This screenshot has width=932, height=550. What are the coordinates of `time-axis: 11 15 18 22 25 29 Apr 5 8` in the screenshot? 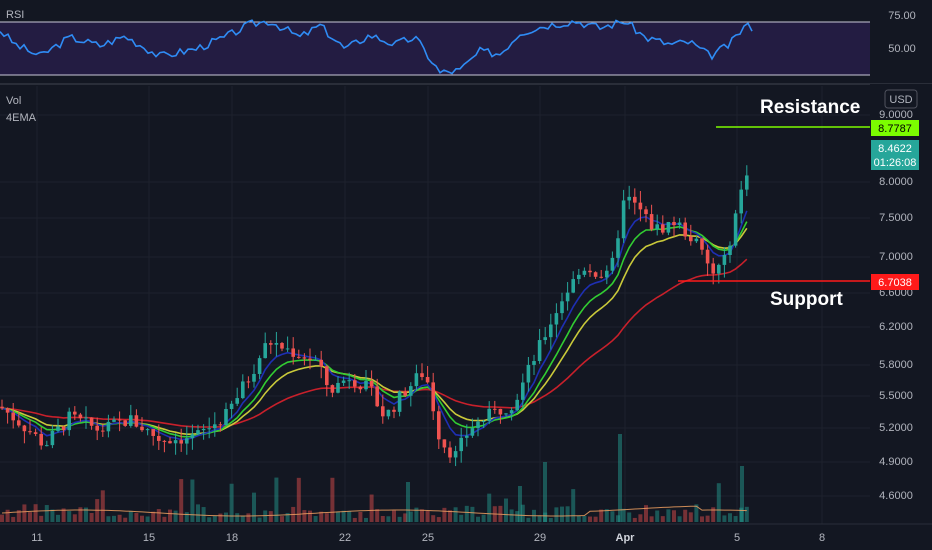 It's located at (466, 536).